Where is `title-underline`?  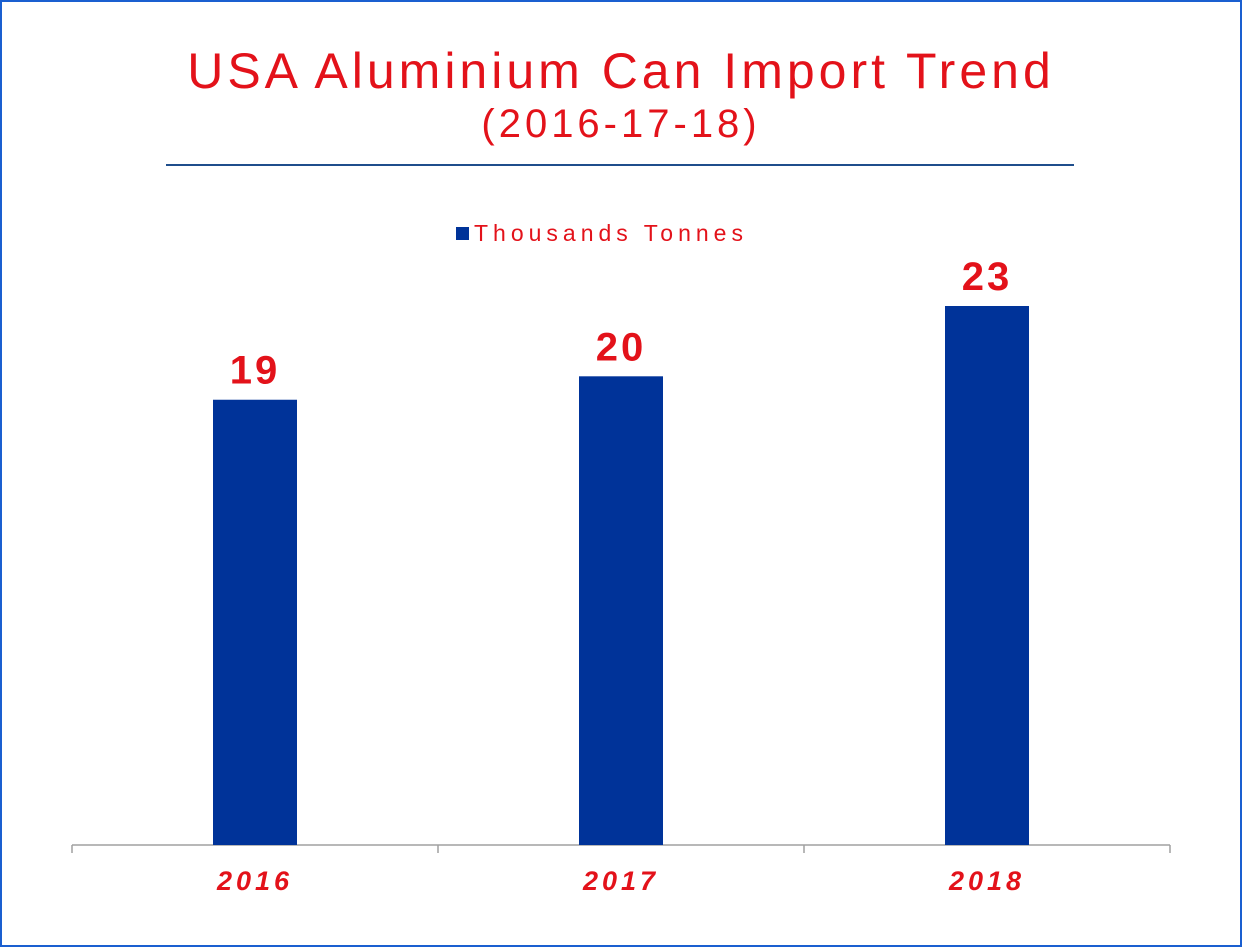
title-underline is located at coordinates (620, 165).